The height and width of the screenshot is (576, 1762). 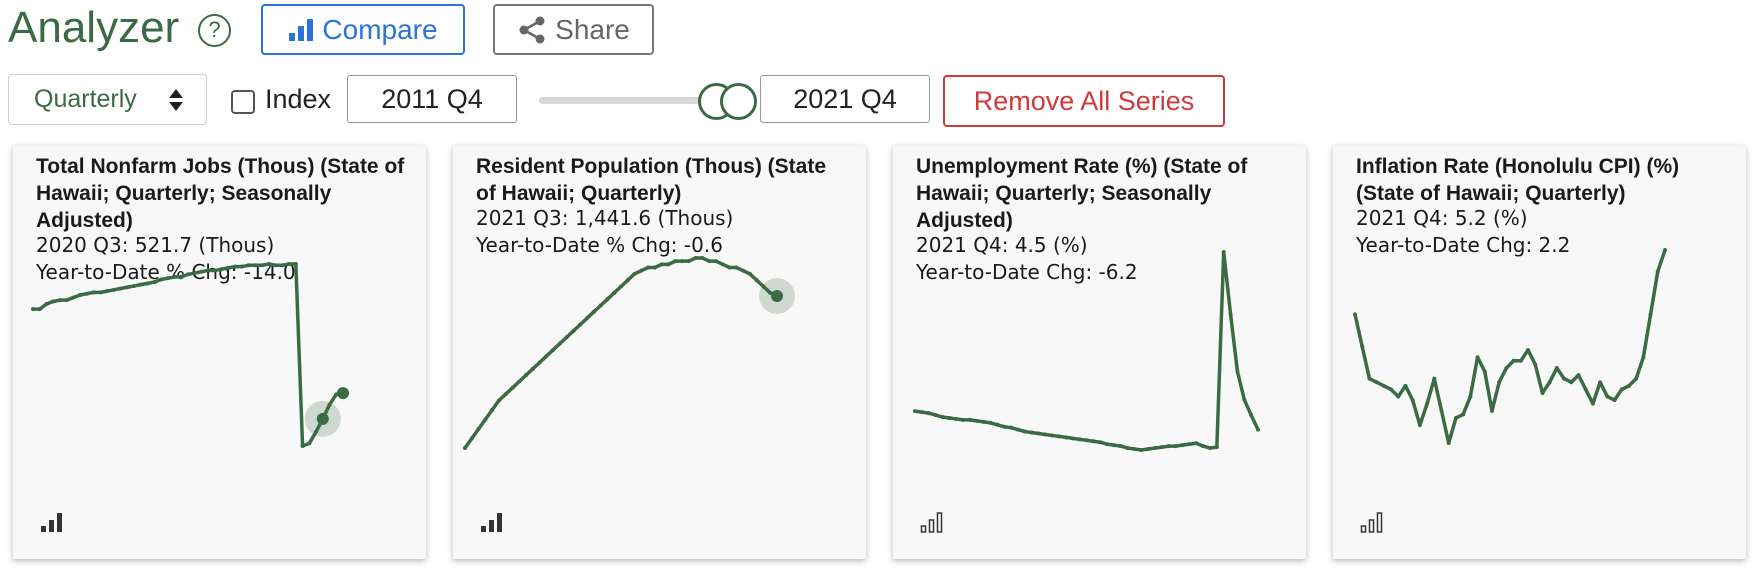 What do you see at coordinates (322, 418) in the screenshot?
I see `highlight-point` at bounding box center [322, 418].